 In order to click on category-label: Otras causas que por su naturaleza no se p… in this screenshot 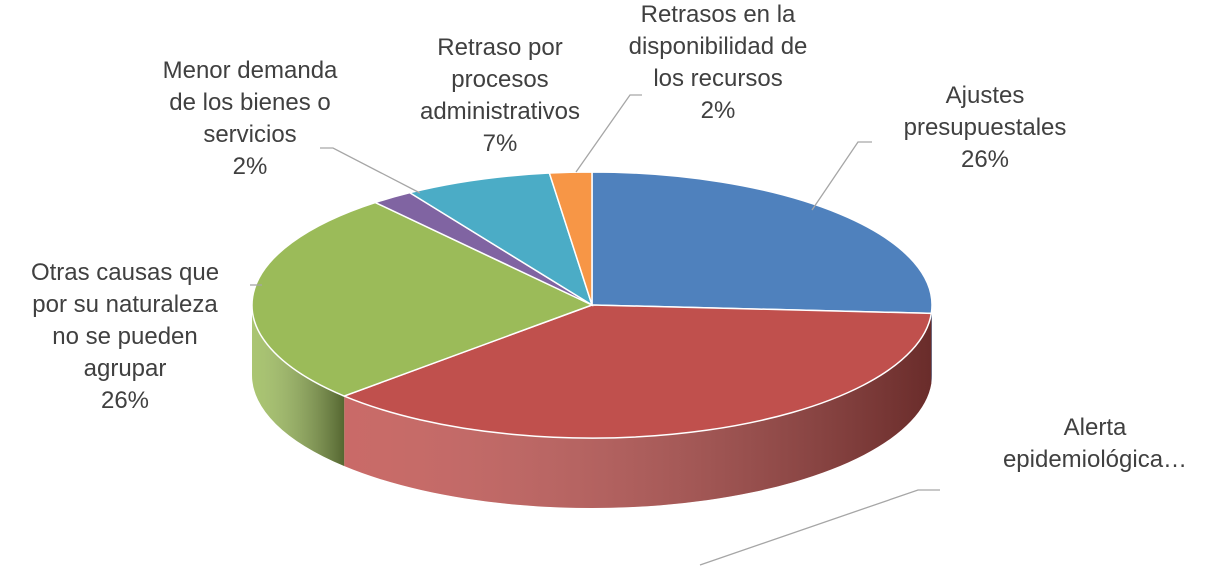, I will do `click(125, 320)`.